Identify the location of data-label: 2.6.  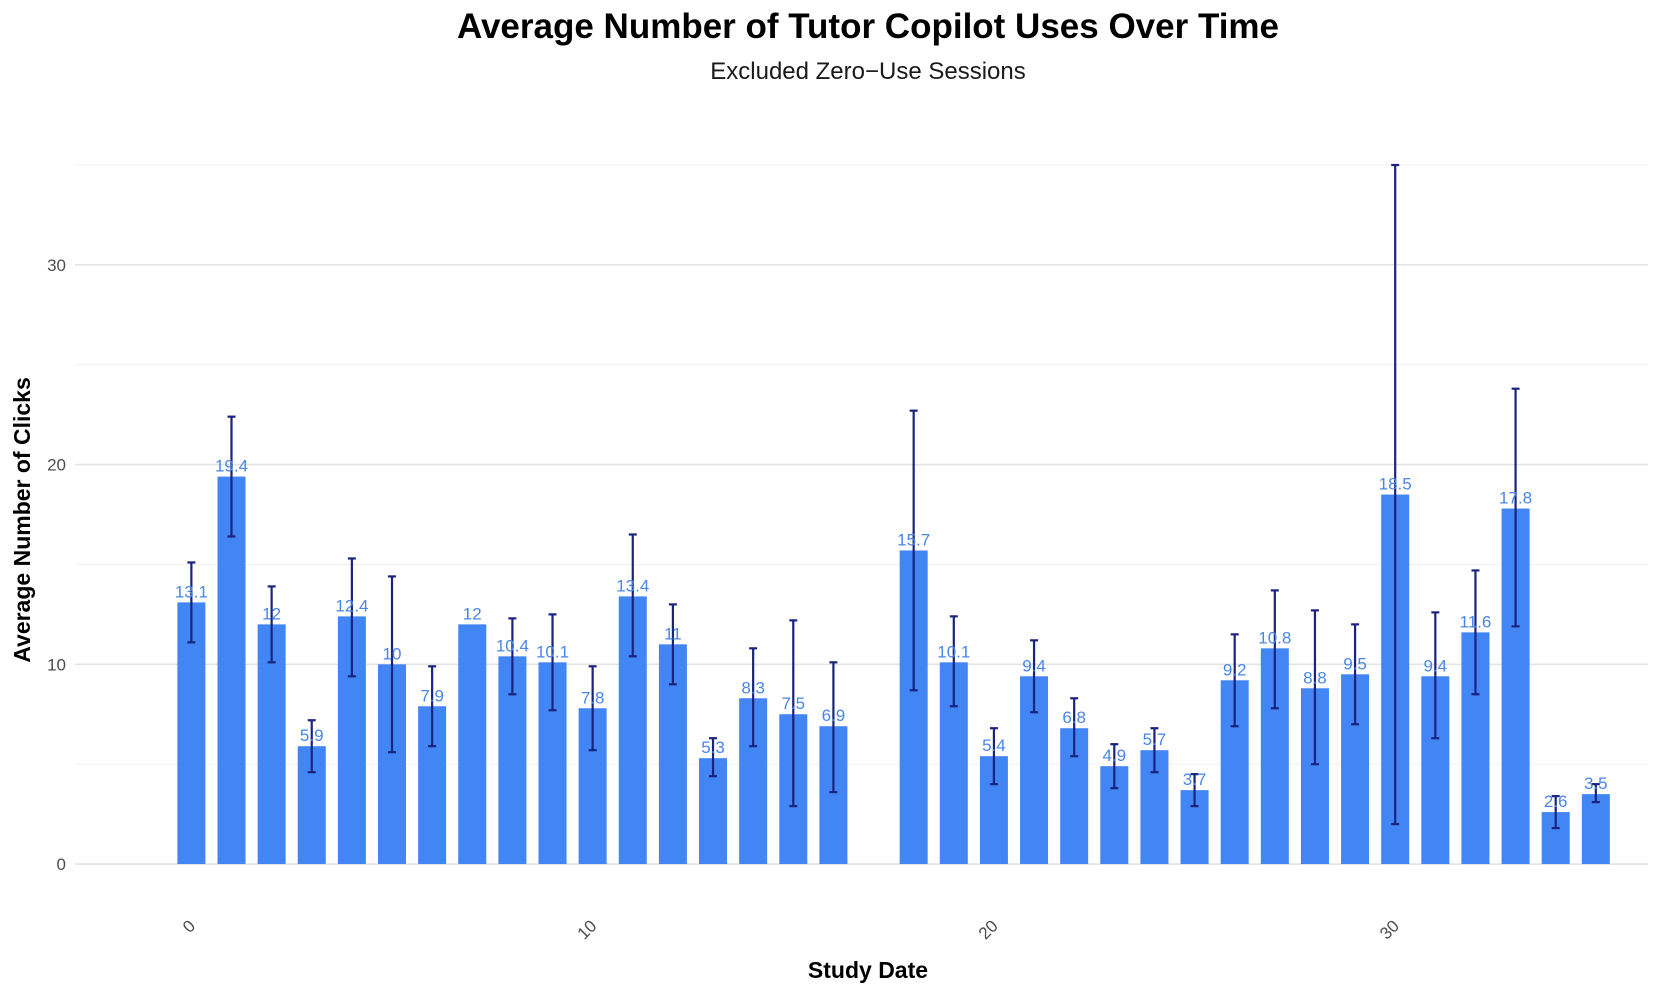
(1556, 801).